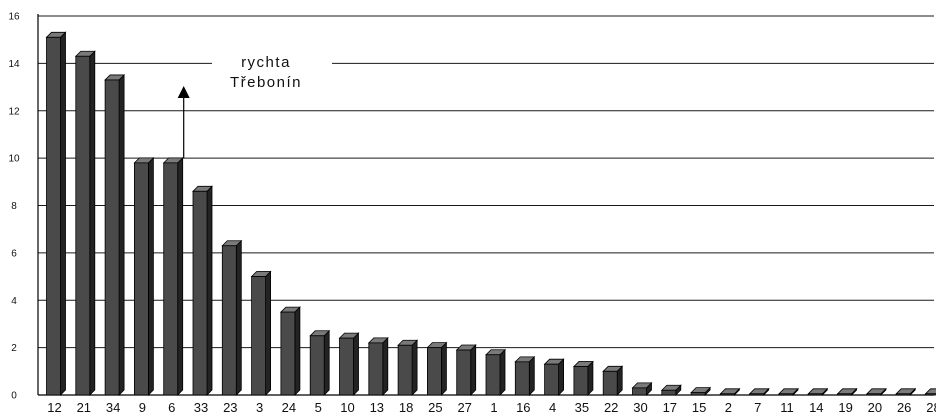  I want to click on x-tick-label: 27, so click(464, 407).